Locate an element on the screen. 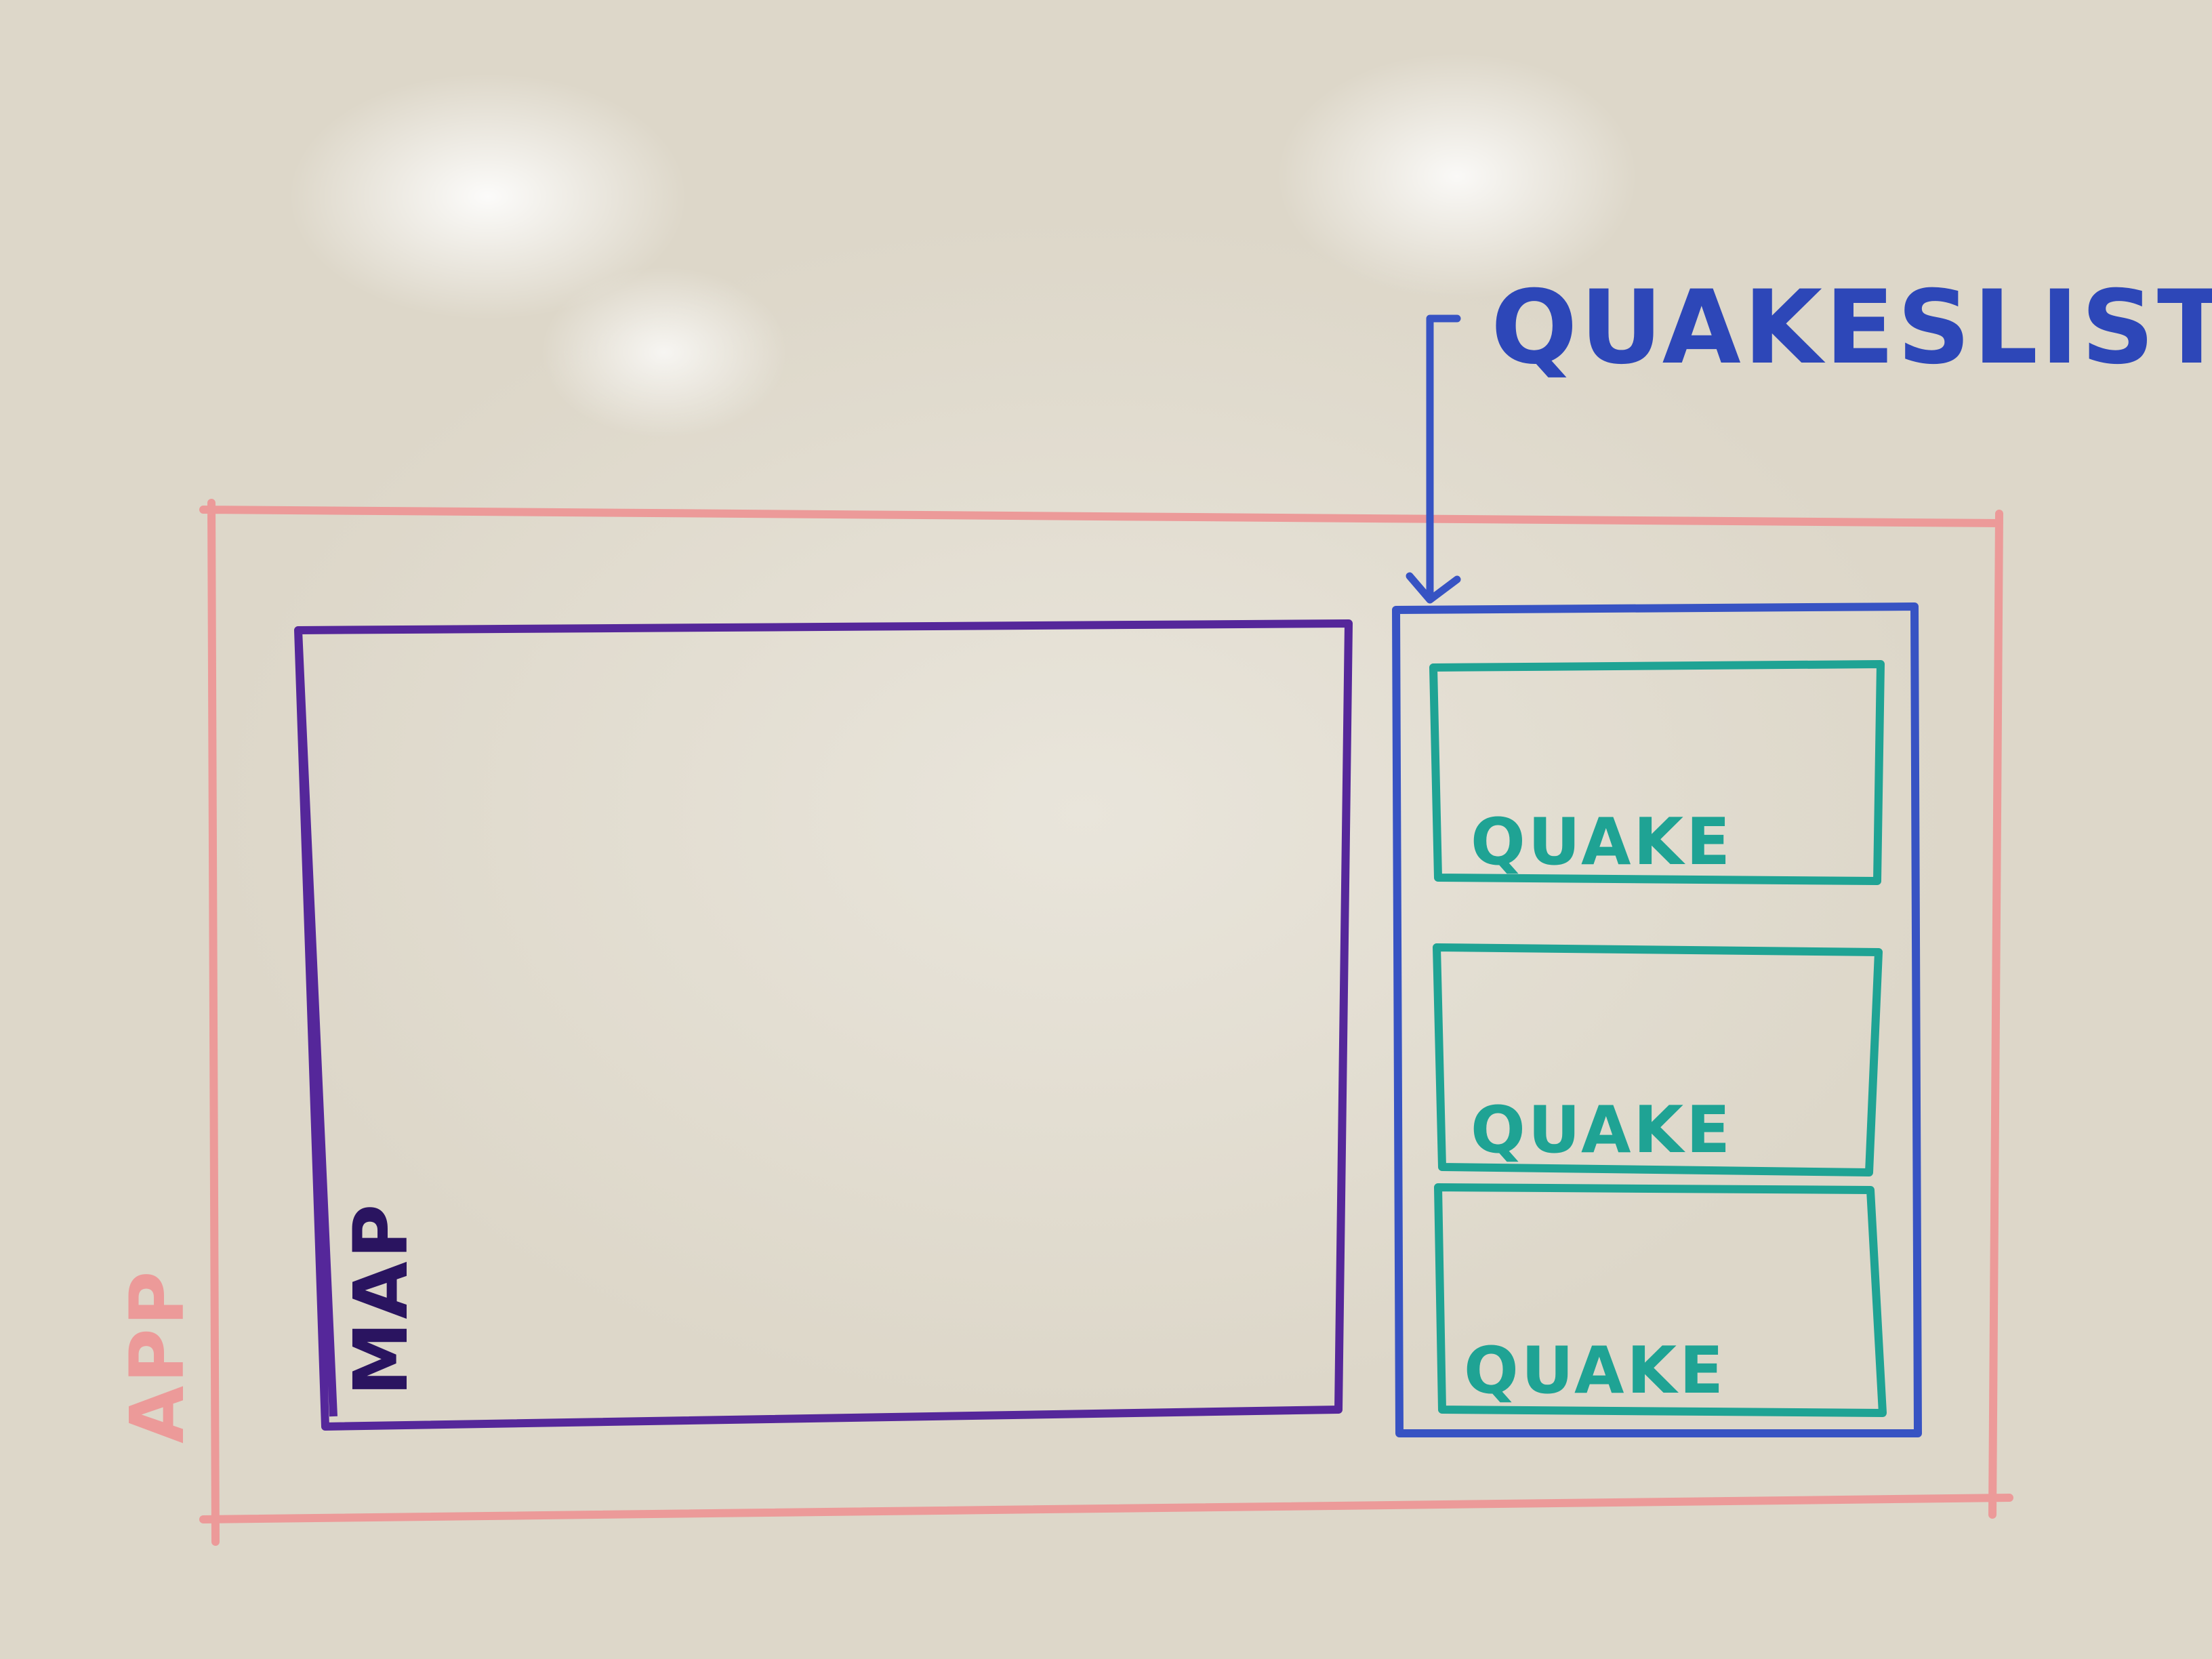 This screenshot has width=2212, height=1659. quakes-list-label: QUAKESLIST is located at coordinates (1851, 328).